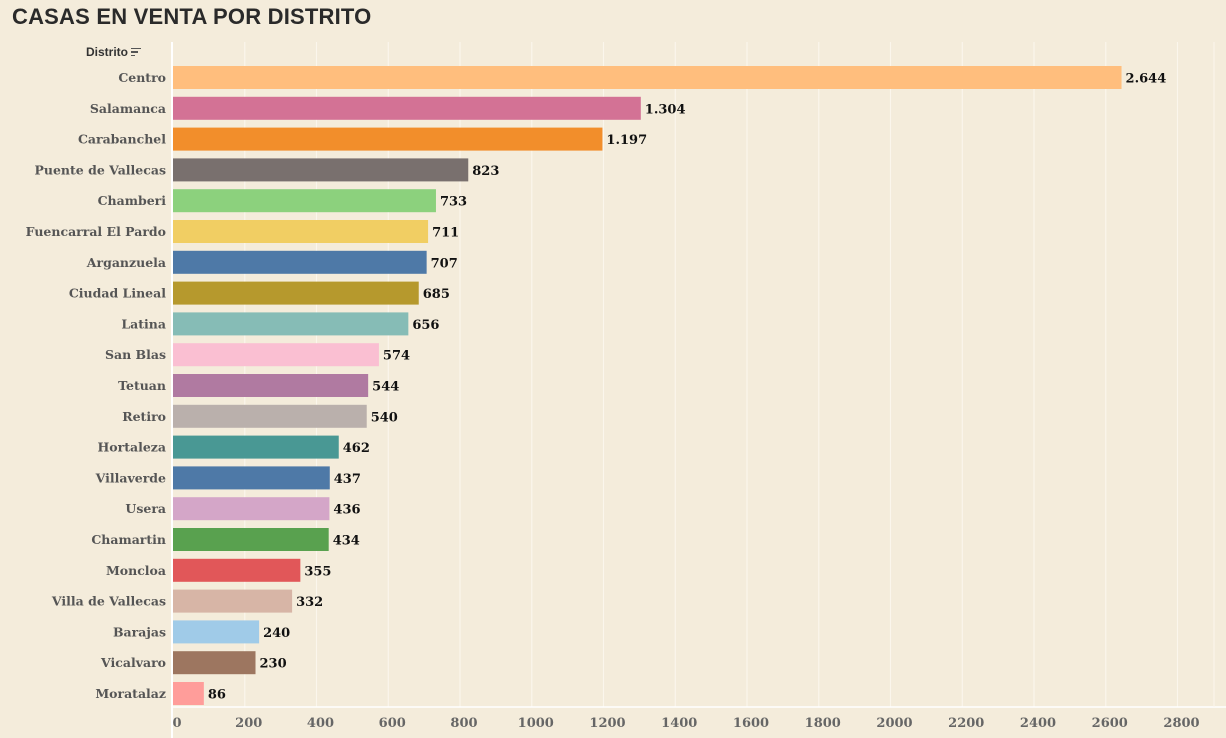  What do you see at coordinates (128, 108) in the screenshot?
I see `category-label: Salamanca` at bounding box center [128, 108].